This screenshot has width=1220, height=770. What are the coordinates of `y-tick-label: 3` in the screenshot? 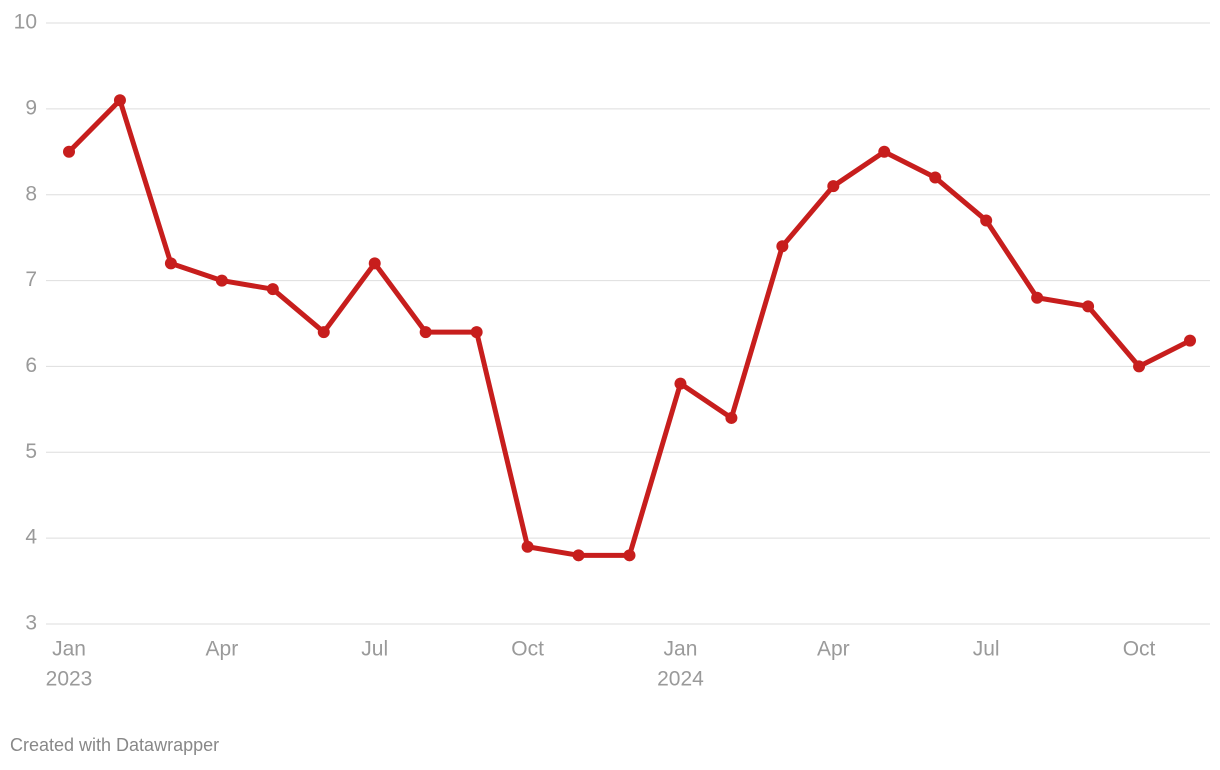 It's located at (31, 623).